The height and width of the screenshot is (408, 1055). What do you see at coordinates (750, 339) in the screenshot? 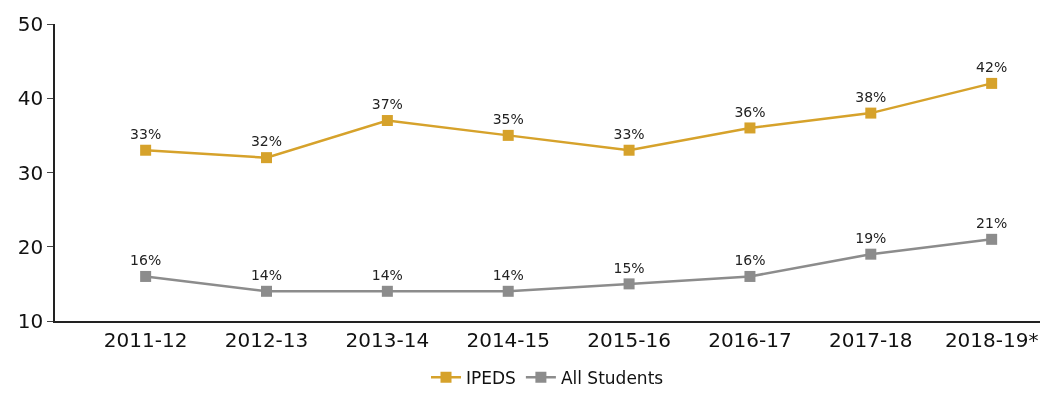
I see `x-tick-label: 2016-17` at bounding box center [750, 339].